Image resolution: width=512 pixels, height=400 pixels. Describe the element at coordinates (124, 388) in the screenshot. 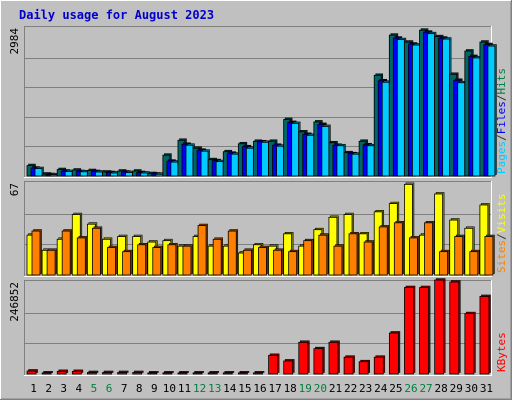

I see `x-tick-label: 7` at that location.